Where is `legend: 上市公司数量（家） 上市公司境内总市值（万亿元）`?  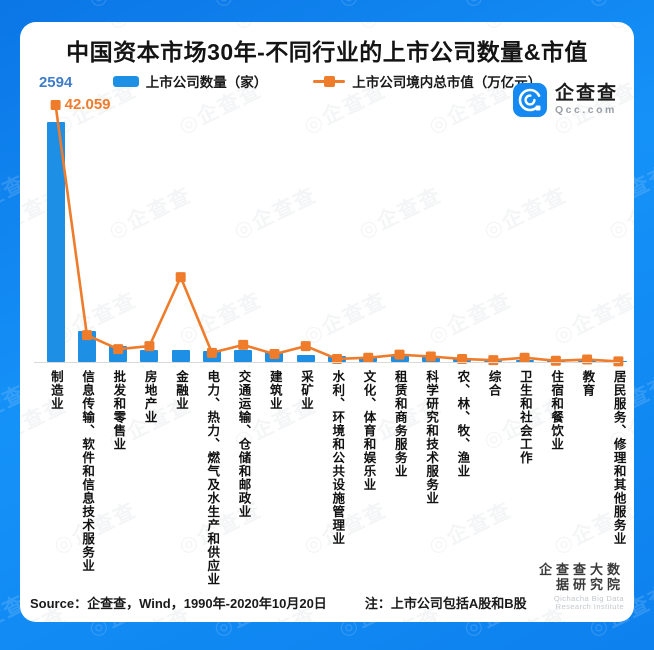 legend: 上市公司数量（家） 上市公司境内总市值（万亿元） is located at coordinates (327, 81).